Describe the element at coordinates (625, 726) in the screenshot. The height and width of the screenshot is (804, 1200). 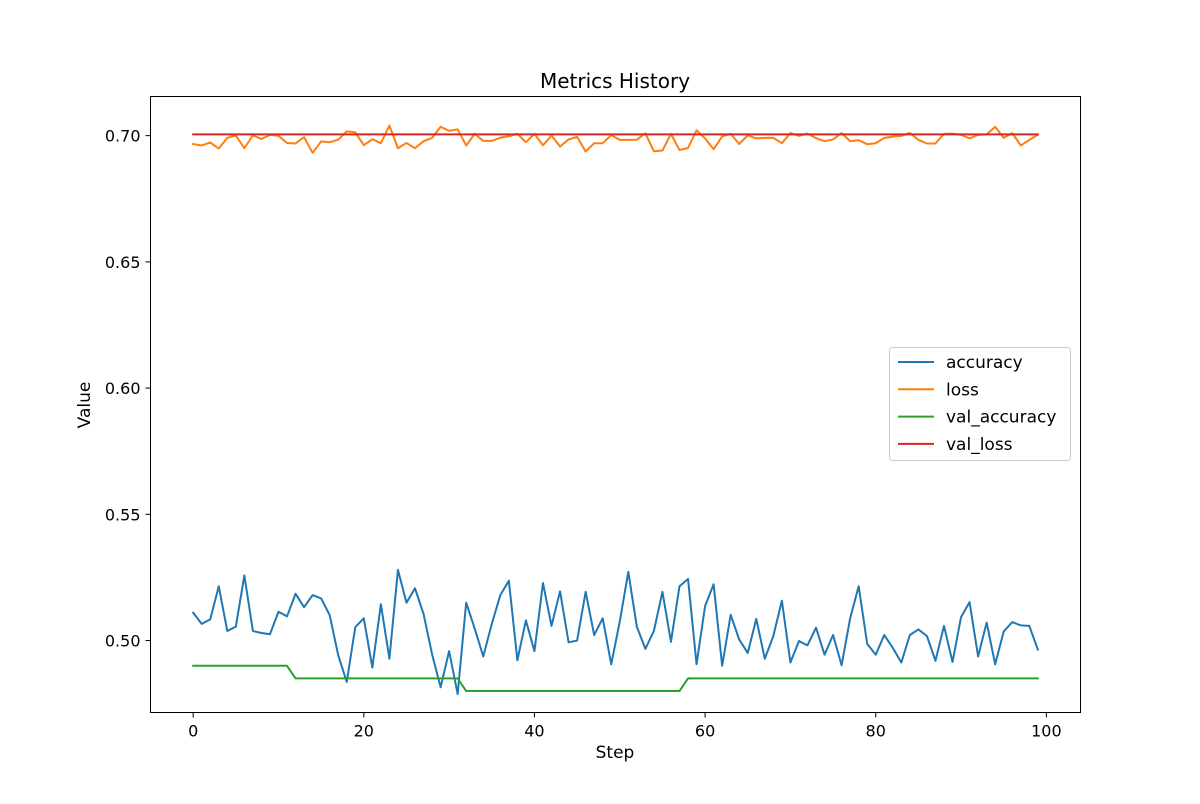
I see `x-axis-ticks: 0 20 40 60 80 100` at that location.